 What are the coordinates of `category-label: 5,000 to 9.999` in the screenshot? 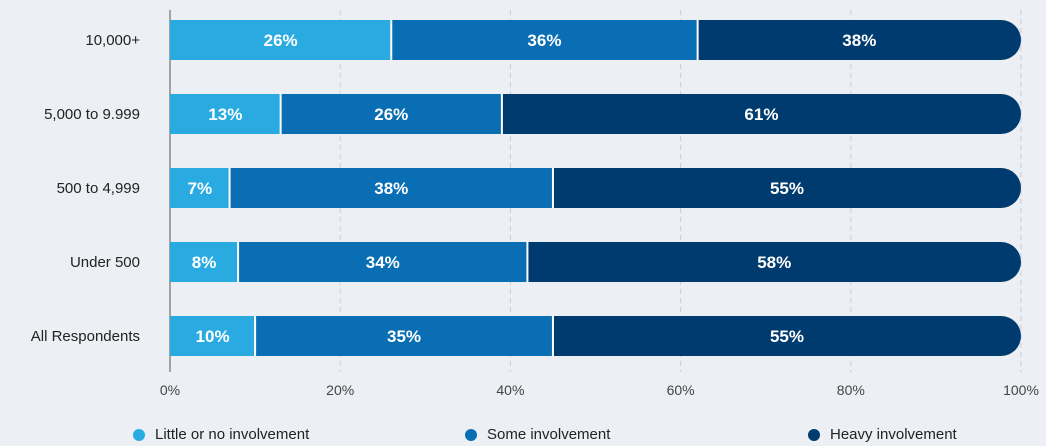 It's located at (92, 114).